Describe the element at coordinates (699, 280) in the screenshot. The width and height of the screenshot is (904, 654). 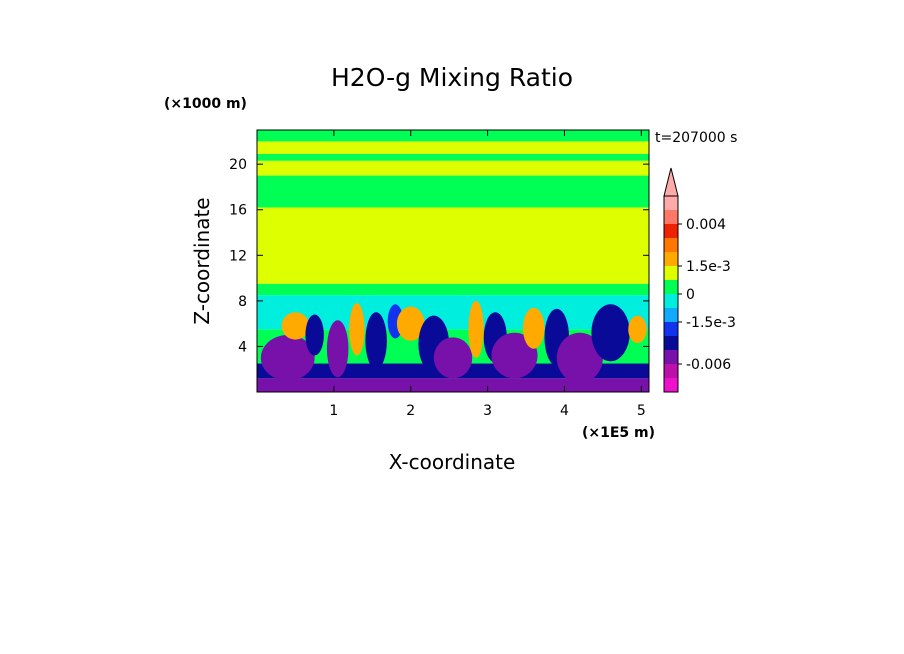
I see `colorbar: 0.004 1.5e-3 0 -1.5e-3 -0.006` at that location.